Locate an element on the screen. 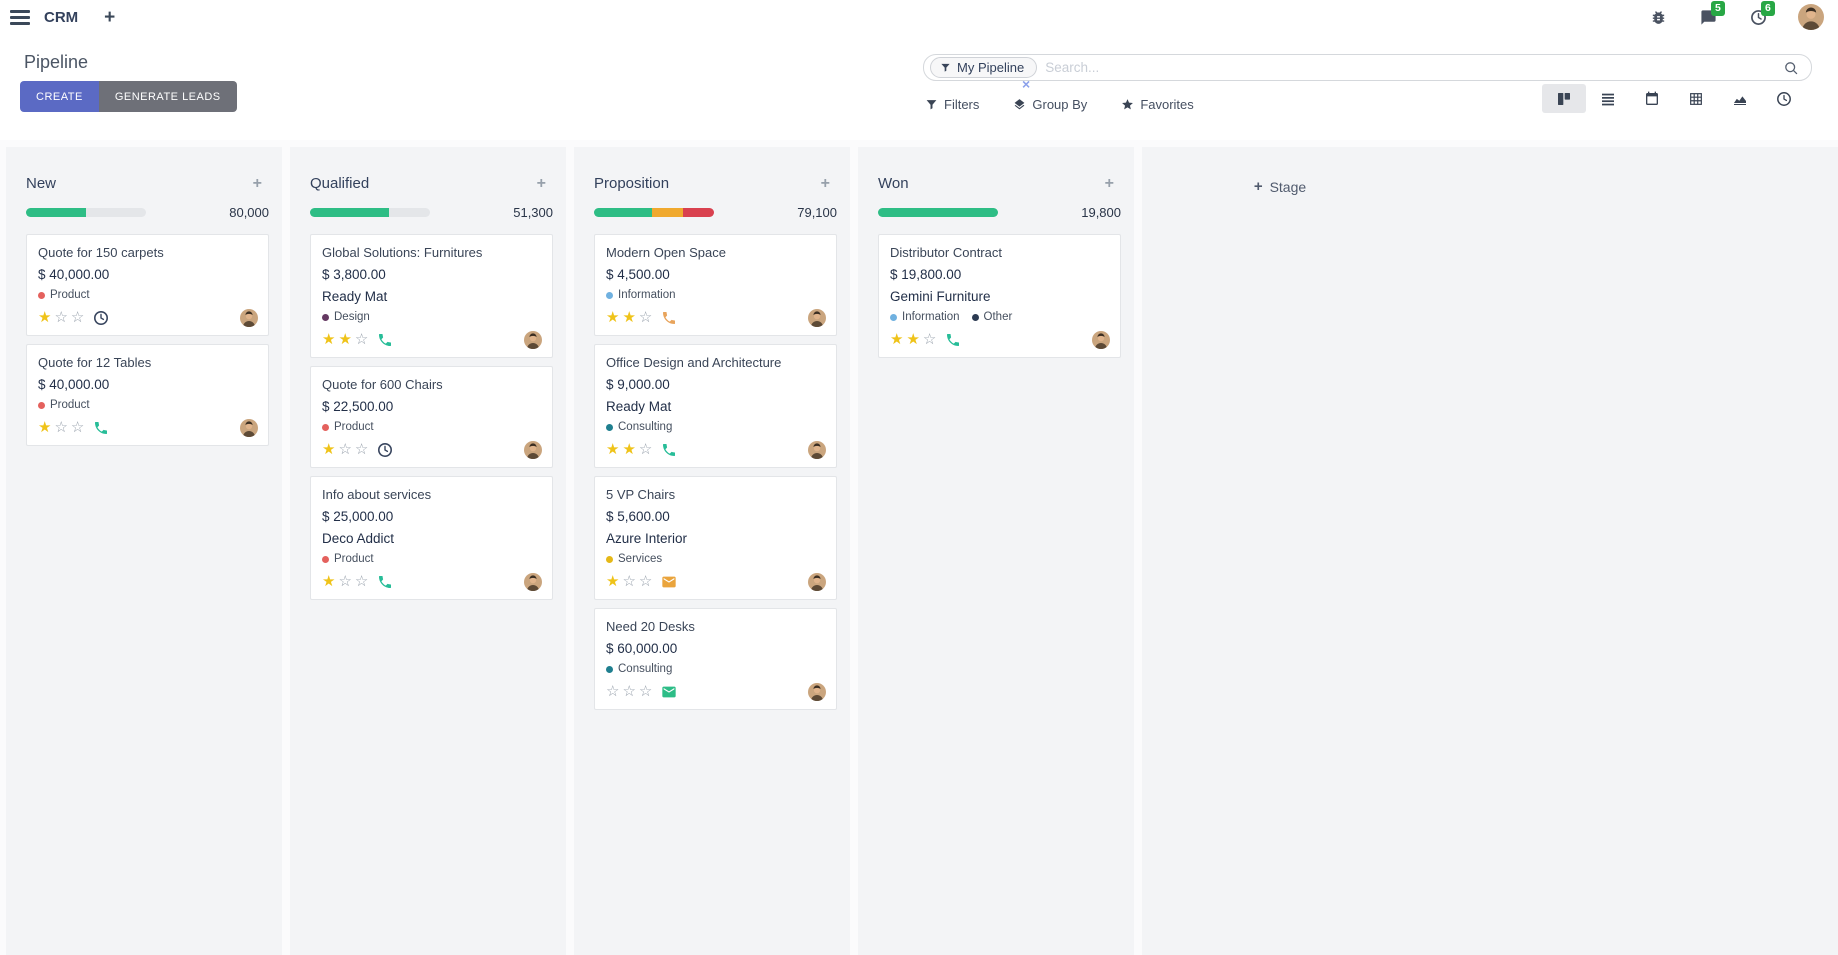  search-icon is located at coordinates (1791, 68).